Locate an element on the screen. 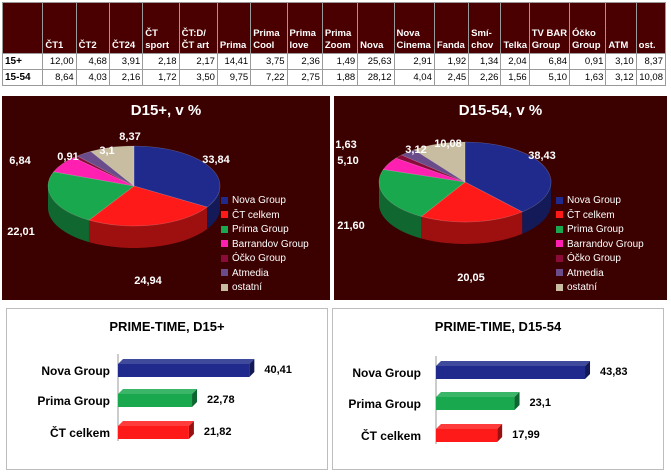 The image size is (671, 473). table-header-cell: Prima love is located at coordinates (304, 28).